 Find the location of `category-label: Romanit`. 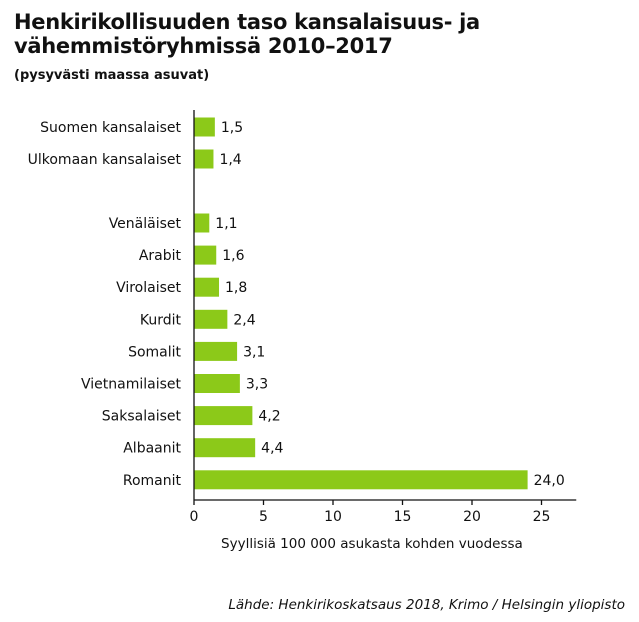

category-label: Romanit is located at coordinates (152, 481).